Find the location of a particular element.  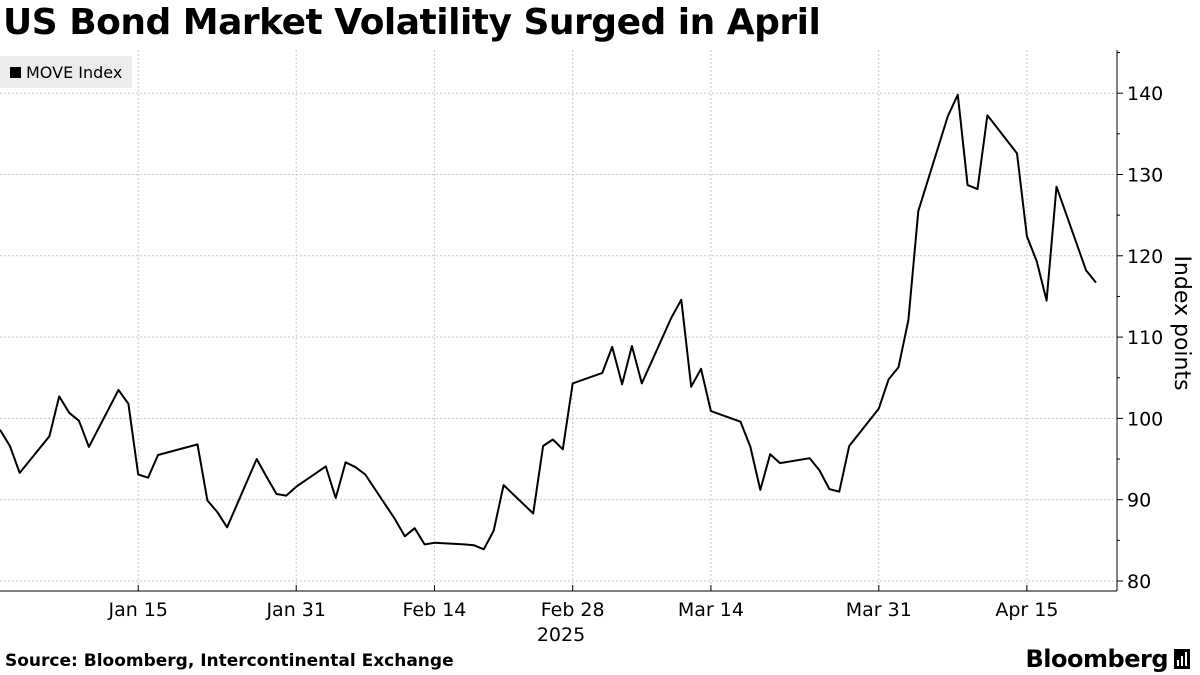

x-axis-year-label: 2025 is located at coordinates (561, 635).